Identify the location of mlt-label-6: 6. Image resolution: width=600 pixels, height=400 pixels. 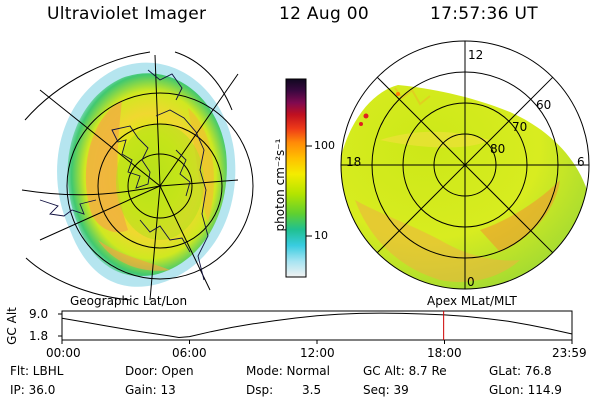
(581, 162).